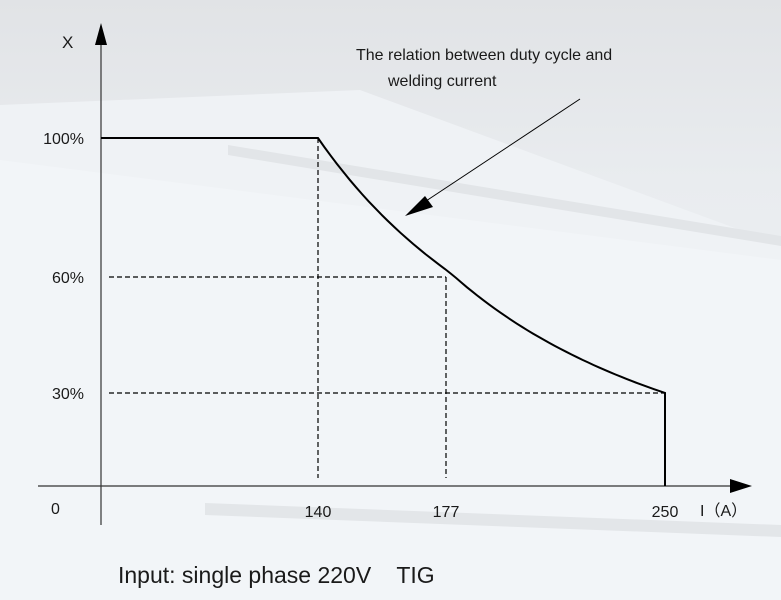  Describe the element at coordinates (500, 152) in the screenshot. I see `annotation-arrow-line` at that location.